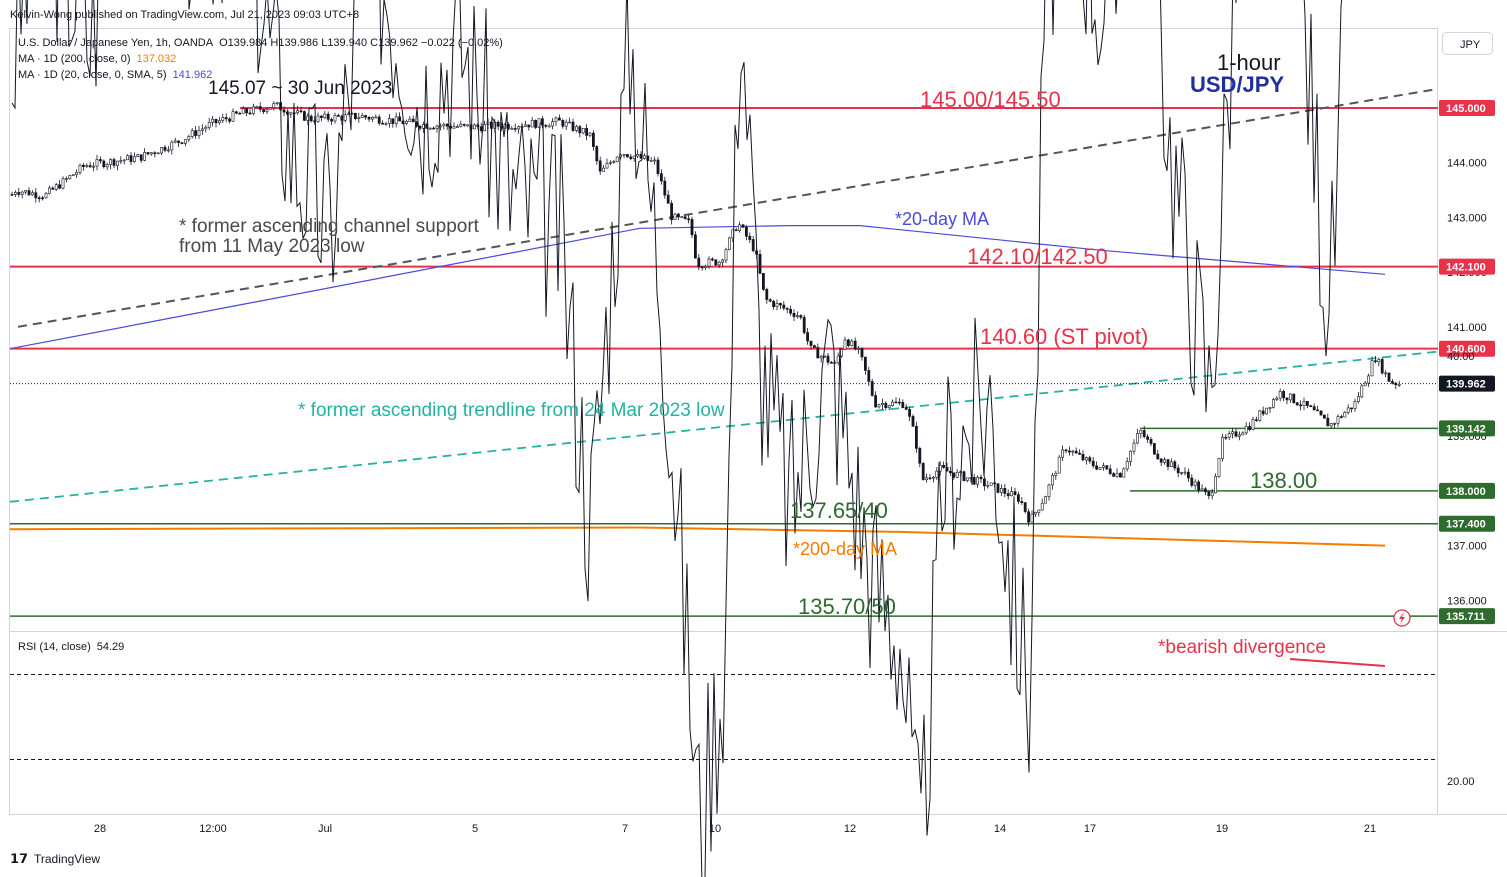  Describe the element at coordinates (1467, 164) in the screenshot. I see `price-tick-label: 144.000` at that location.